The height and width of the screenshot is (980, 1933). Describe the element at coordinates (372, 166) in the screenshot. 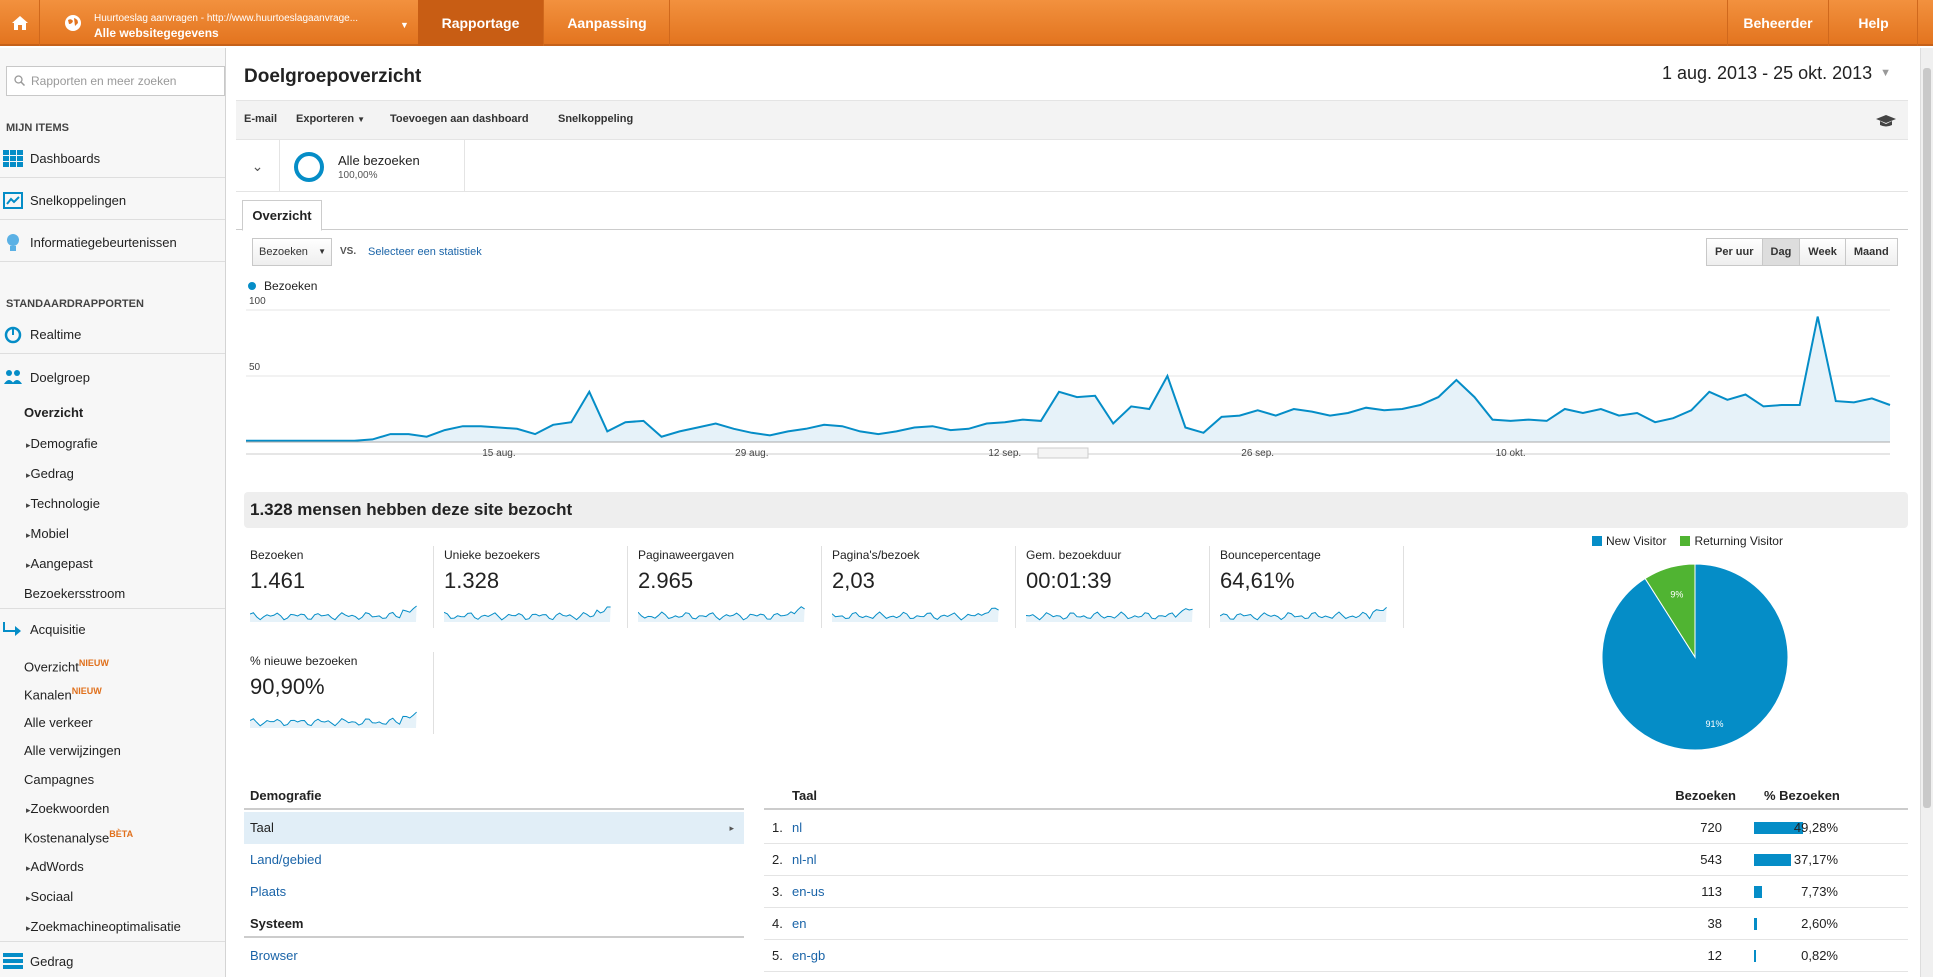

I see `segment-all-visits: Alle bezoeken 100,00%` at that location.